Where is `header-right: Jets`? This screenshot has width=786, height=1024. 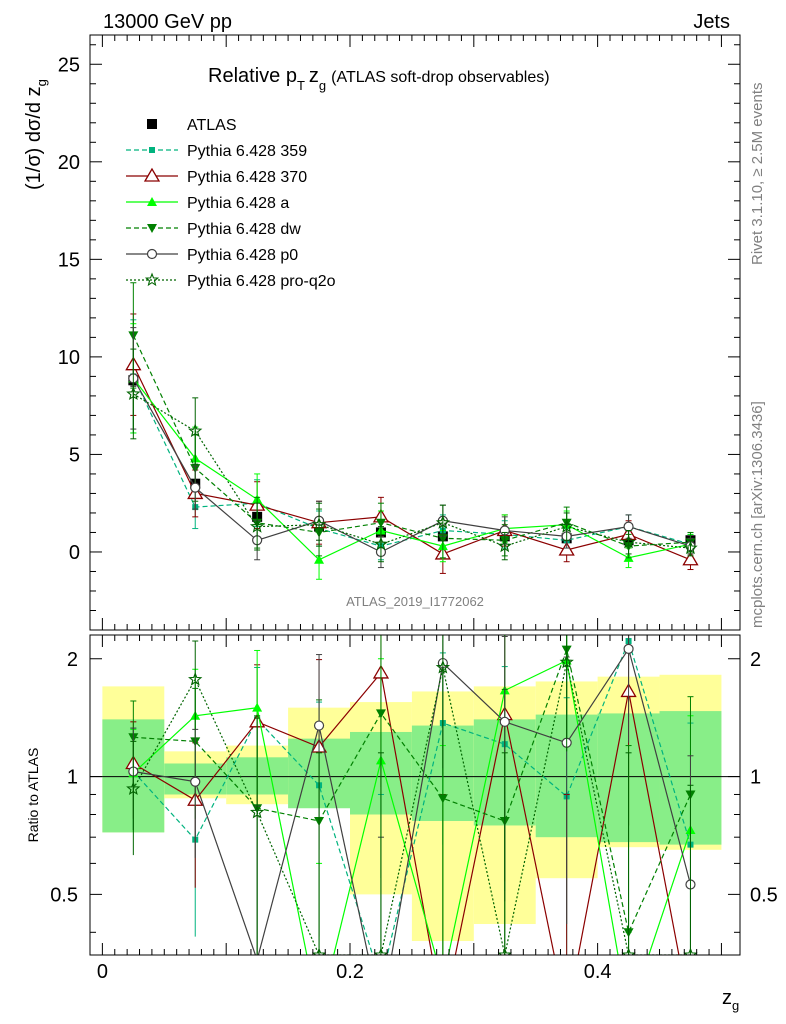 header-right: Jets is located at coordinates (711, 22).